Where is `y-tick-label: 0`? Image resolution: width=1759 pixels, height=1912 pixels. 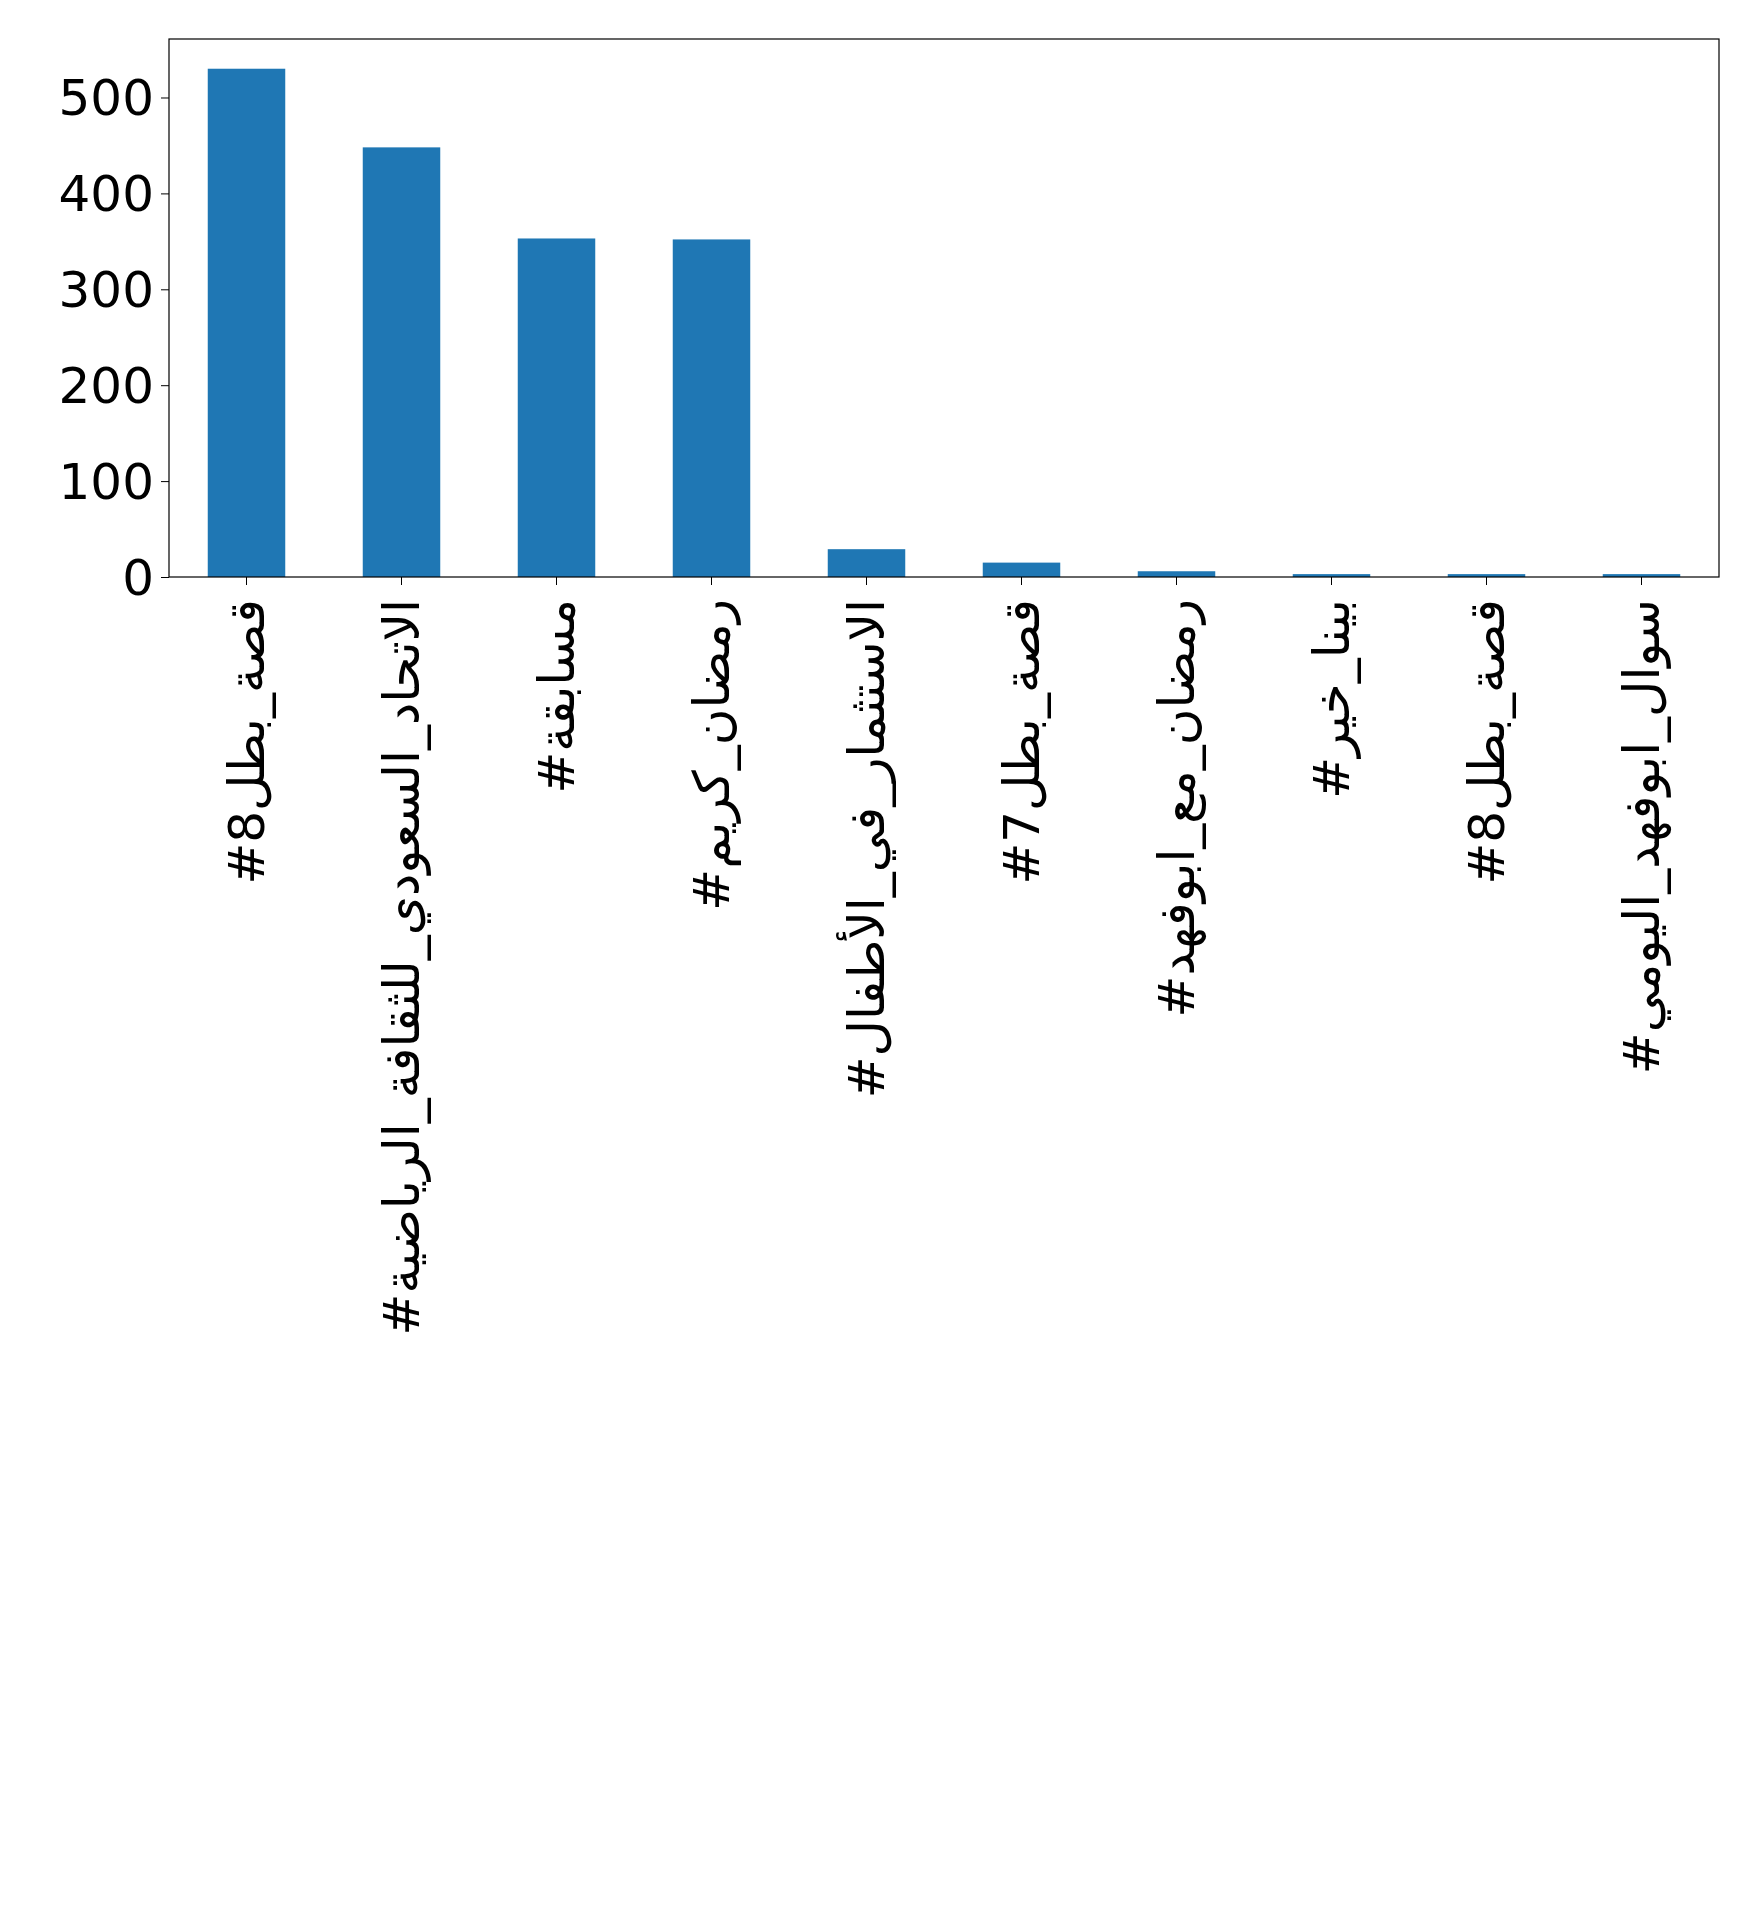
y-tick-label: 0 is located at coordinates (138, 578).